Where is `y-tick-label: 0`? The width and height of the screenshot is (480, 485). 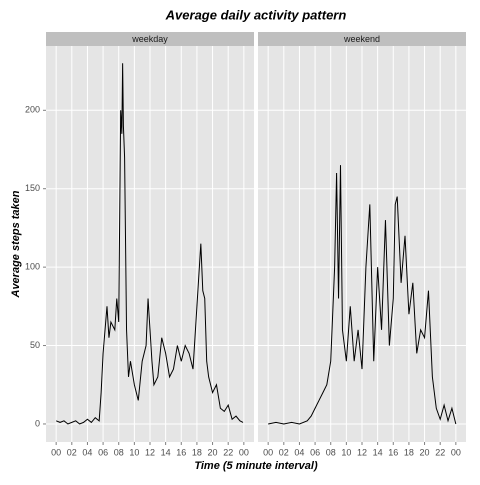 y-tick-label: 0 is located at coordinates (37, 423).